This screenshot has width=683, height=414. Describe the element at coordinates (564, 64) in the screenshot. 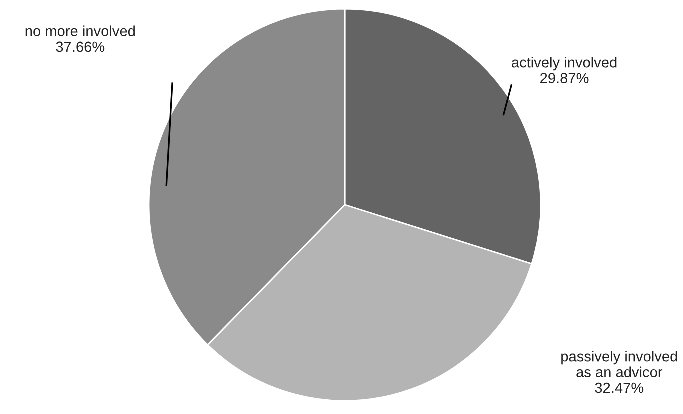

I see `slice-label: actively involved` at that location.